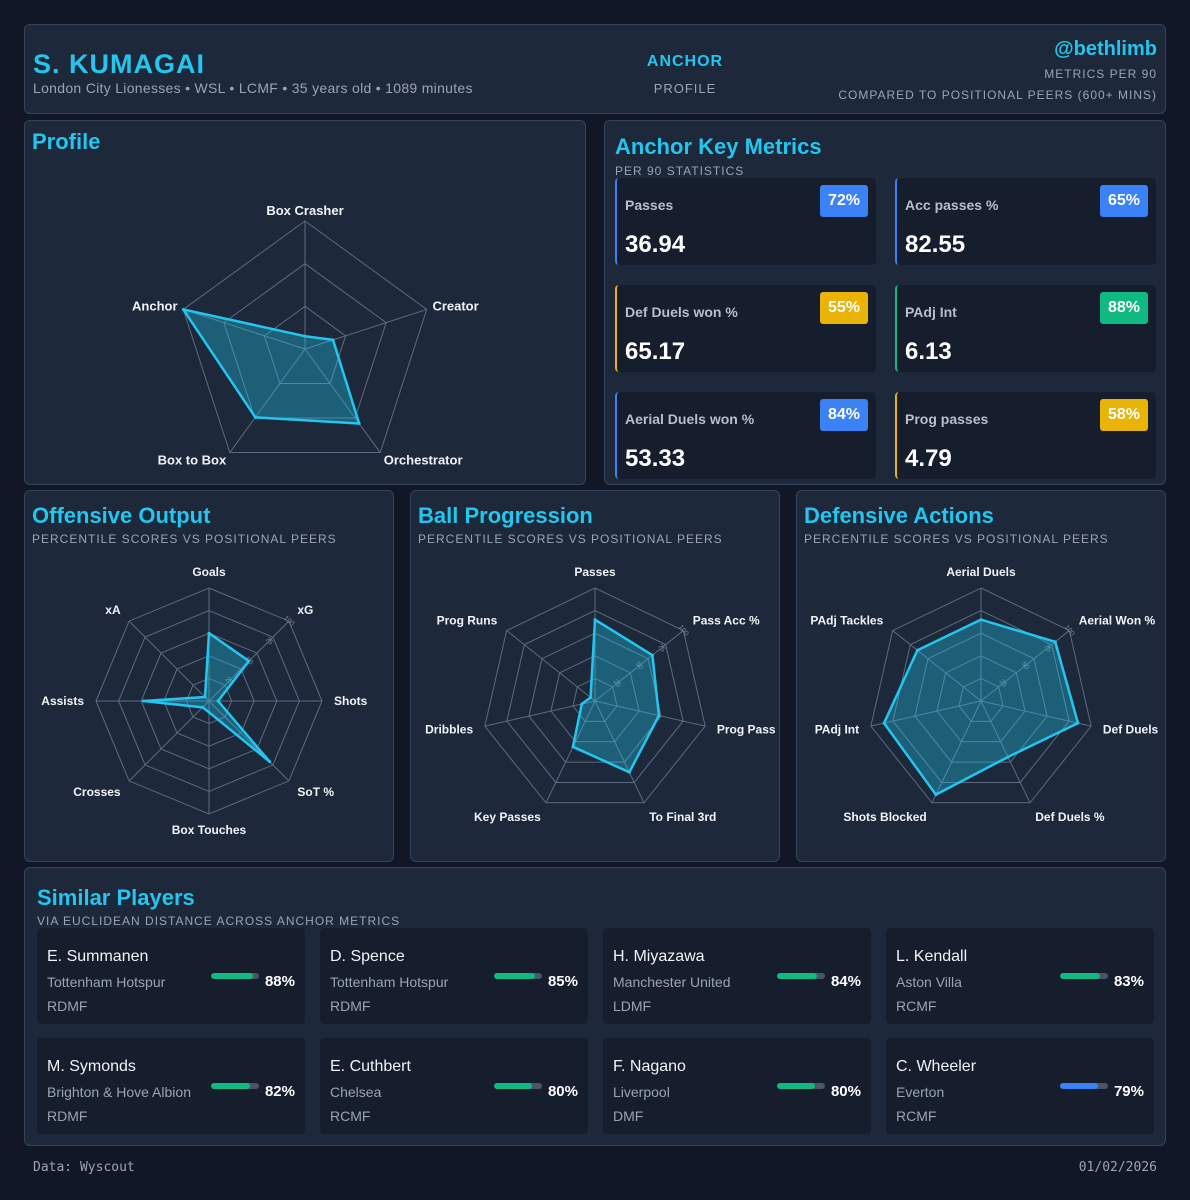  What do you see at coordinates (423, 460) in the screenshot?
I see `axis-label: Orchestrator` at bounding box center [423, 460].